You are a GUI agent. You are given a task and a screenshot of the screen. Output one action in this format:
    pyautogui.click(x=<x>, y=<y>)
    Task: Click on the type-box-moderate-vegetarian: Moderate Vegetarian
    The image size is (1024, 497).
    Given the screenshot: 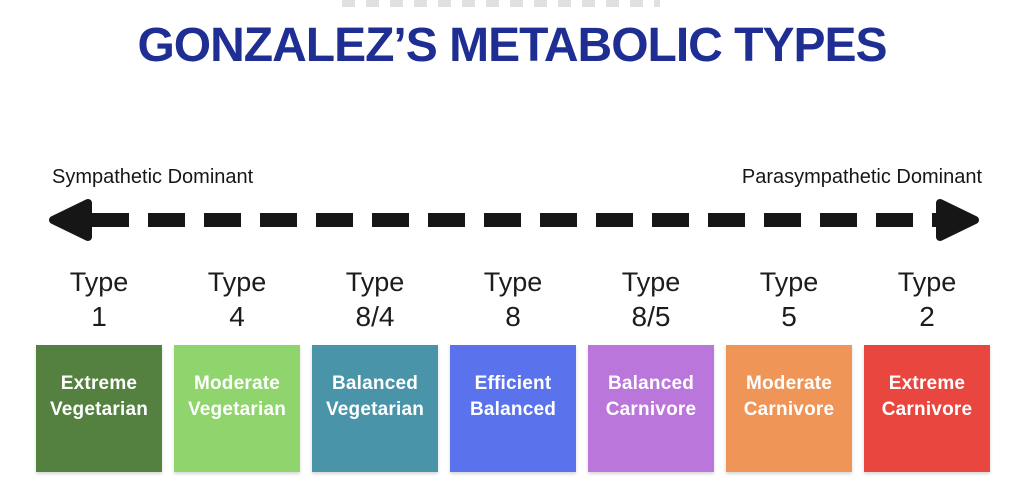 What is the action you would take?
    pyautogui.click(x=237, y=408)
    